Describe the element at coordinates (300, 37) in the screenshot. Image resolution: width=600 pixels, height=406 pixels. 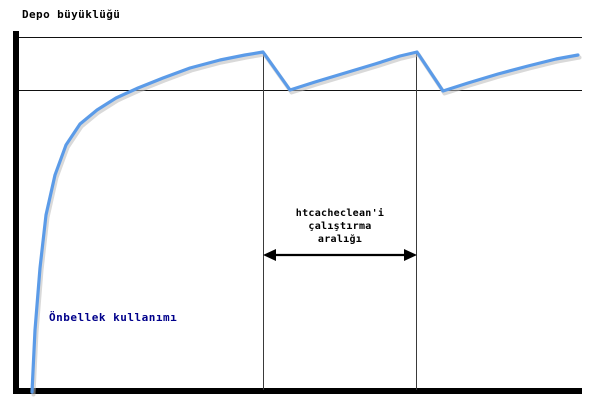
I see `max-store-size-rule` at that location.